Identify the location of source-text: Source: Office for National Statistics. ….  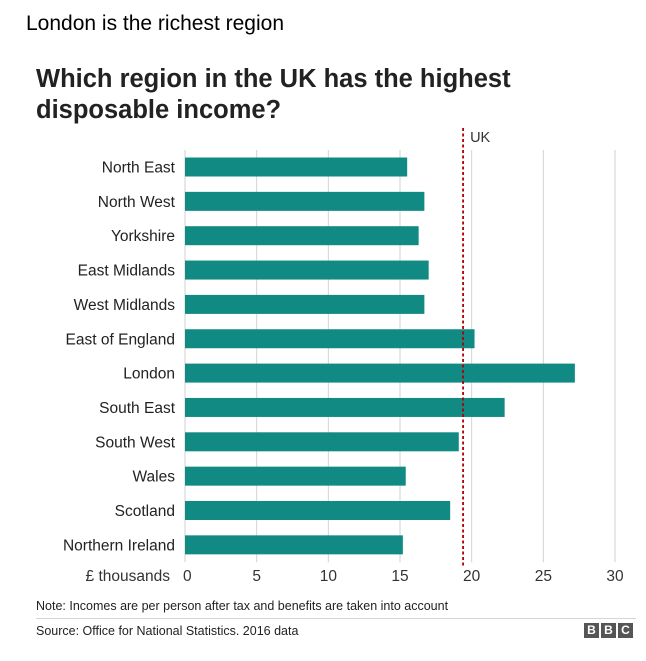
(167, 631).